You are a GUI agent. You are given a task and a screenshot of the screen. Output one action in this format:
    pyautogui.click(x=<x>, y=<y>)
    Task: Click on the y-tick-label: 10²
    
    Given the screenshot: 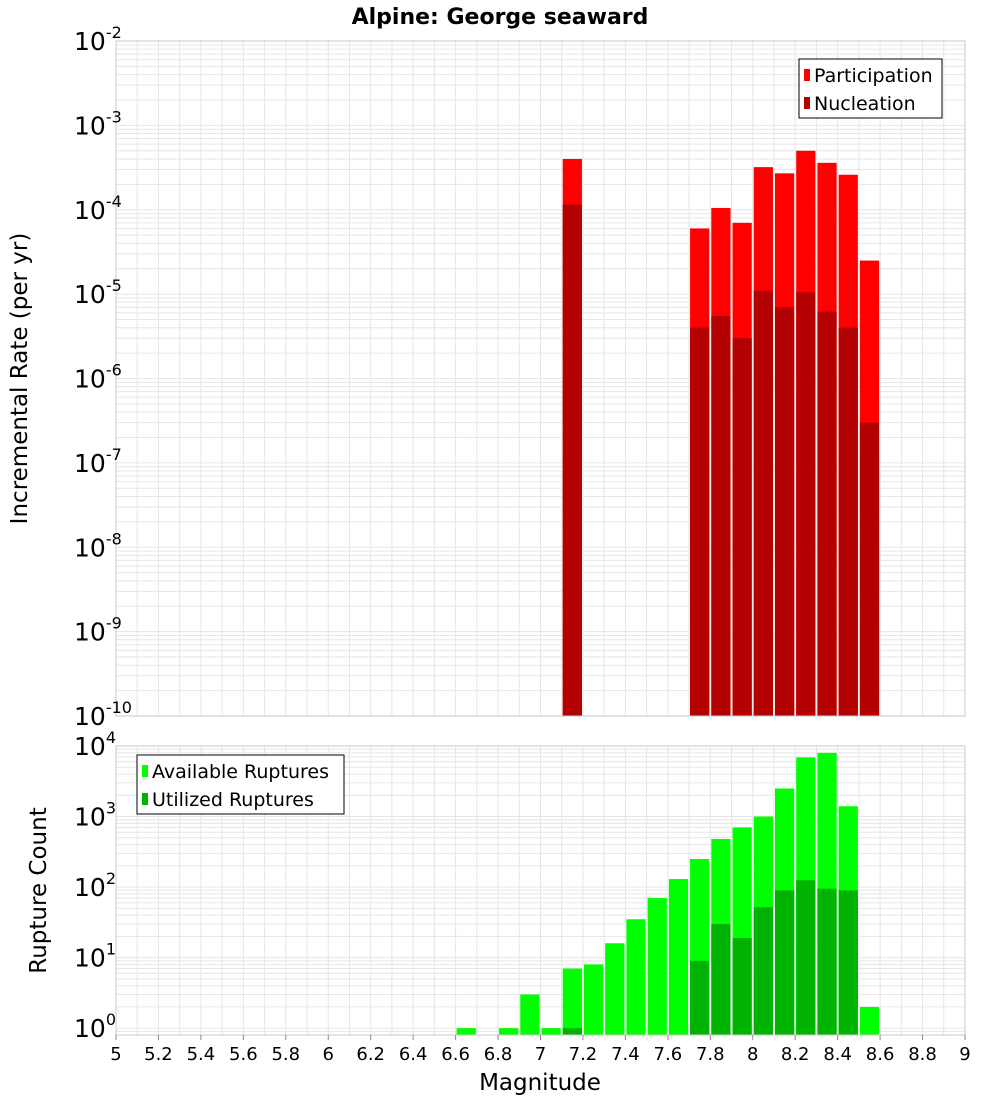 What is the action you would take?
    pyautogui.click(x=95, y=885)
    